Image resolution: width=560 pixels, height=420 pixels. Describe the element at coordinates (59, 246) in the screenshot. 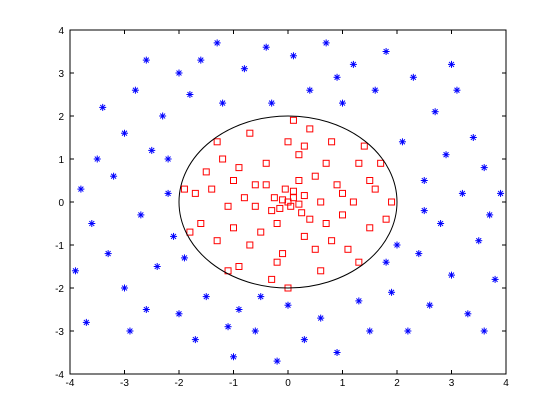

I see `y-tick-label: -1` at that location.